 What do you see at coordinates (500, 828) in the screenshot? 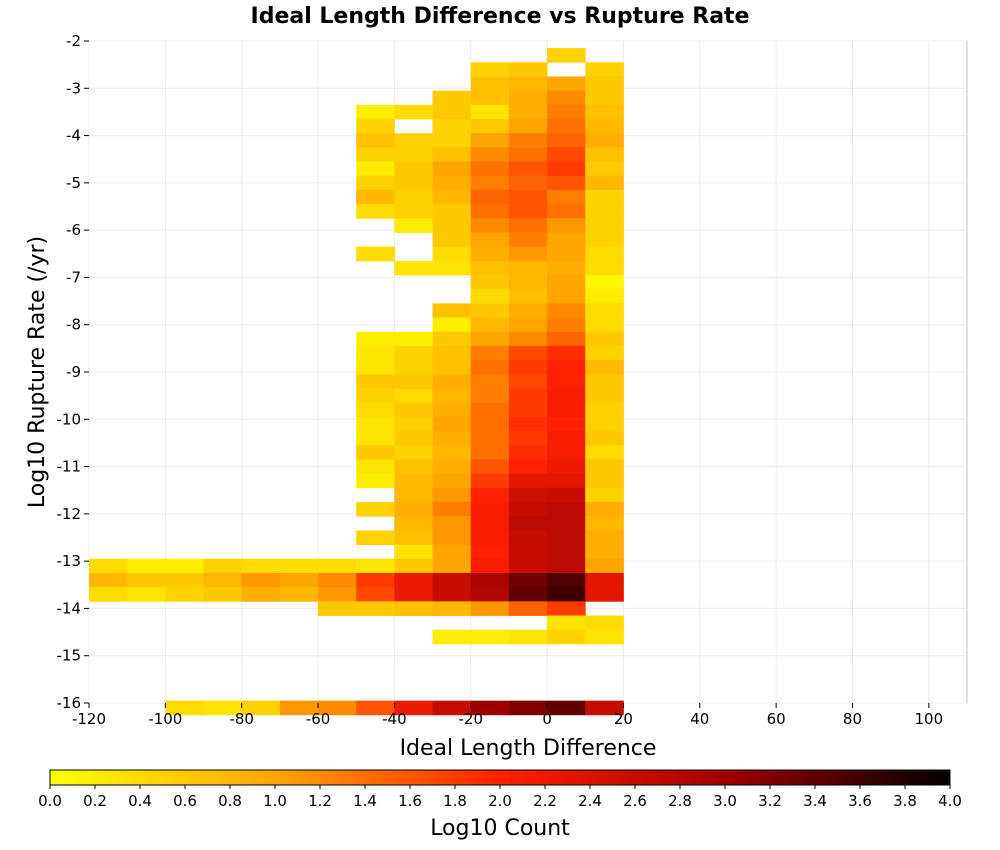
I see `colorbar-label: Log10 Count` at bounding box center [500, 828].